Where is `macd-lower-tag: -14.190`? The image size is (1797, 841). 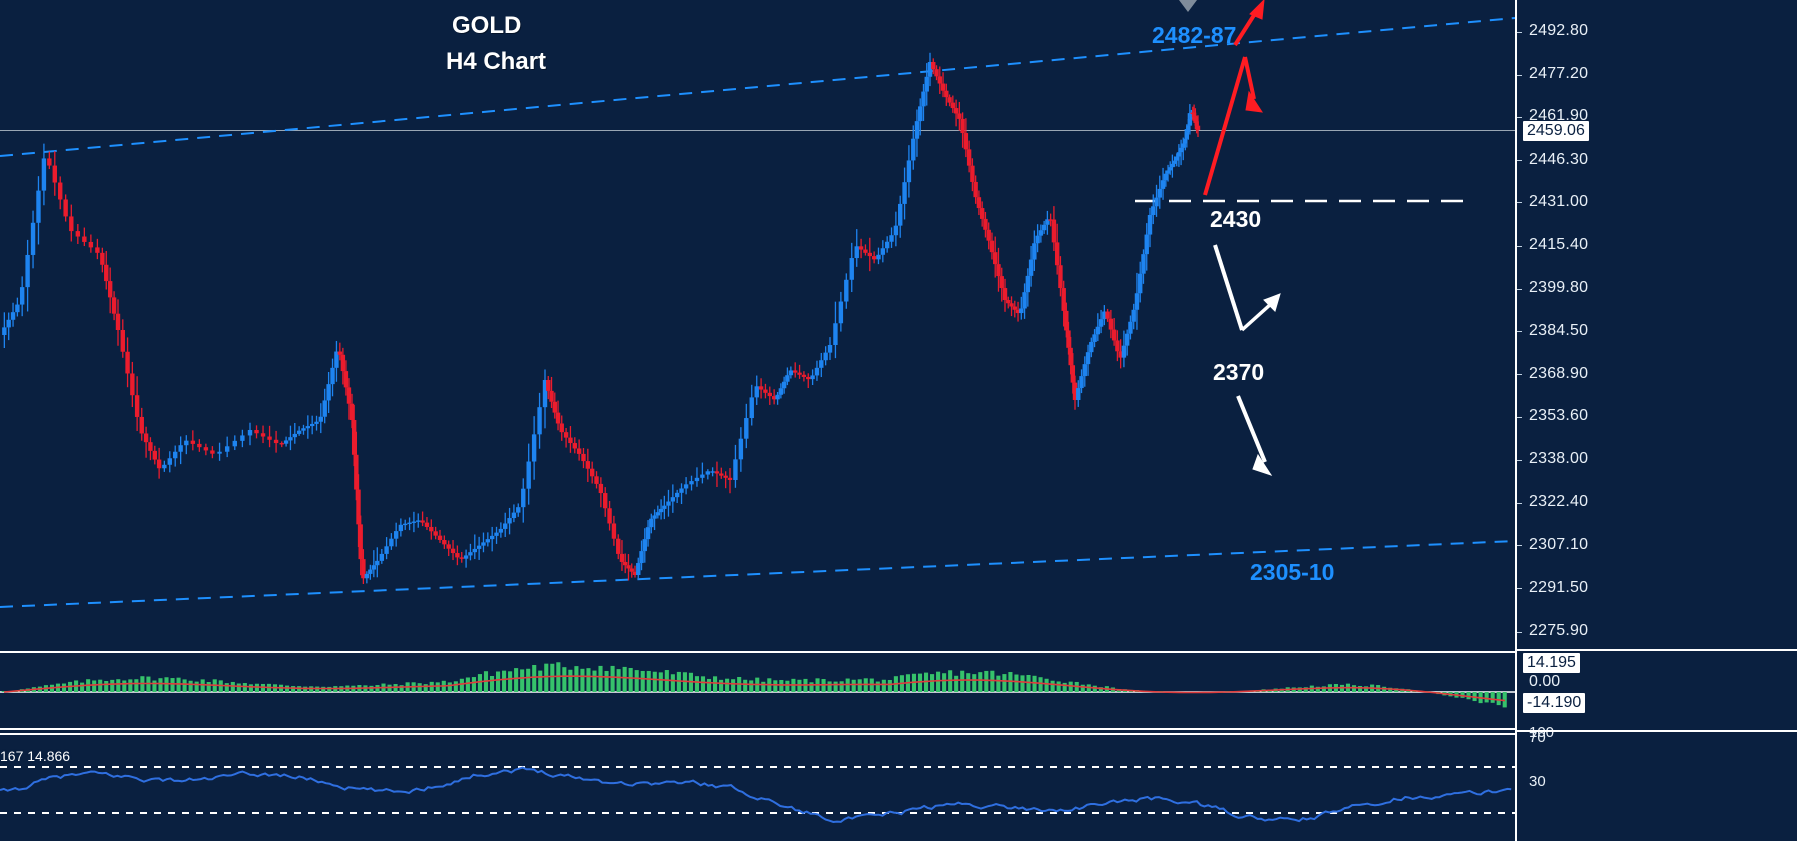 macd-lower-tag: -14.190 is located at coordinates (1554, 703).